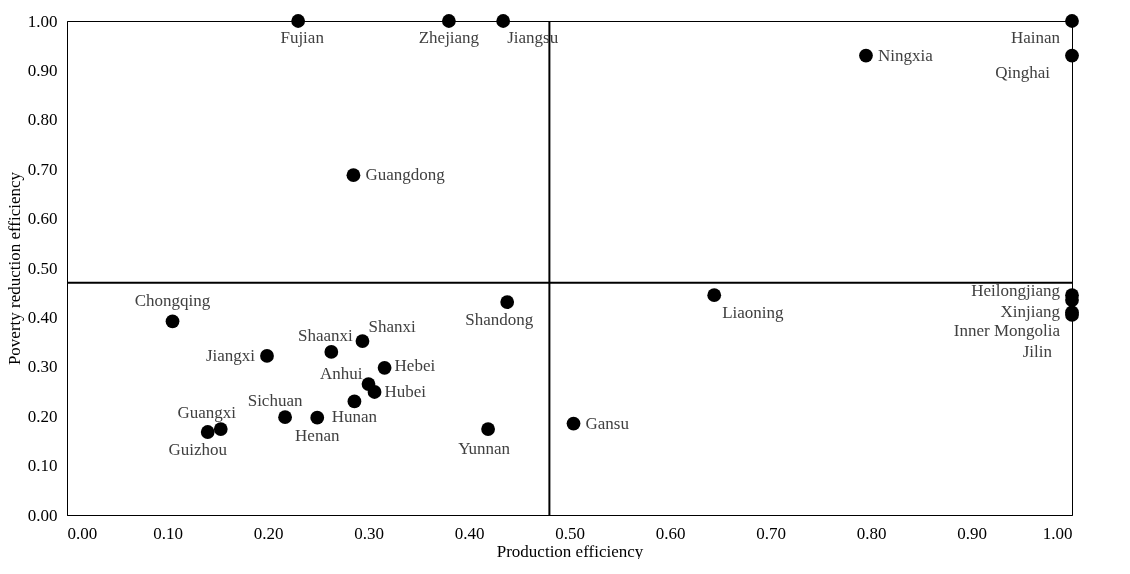 The image size is (1130, 574). Describe the element at coordinates (1007, 331) in the screenshot. I see `data-label: Inner Mongolia` at that location.